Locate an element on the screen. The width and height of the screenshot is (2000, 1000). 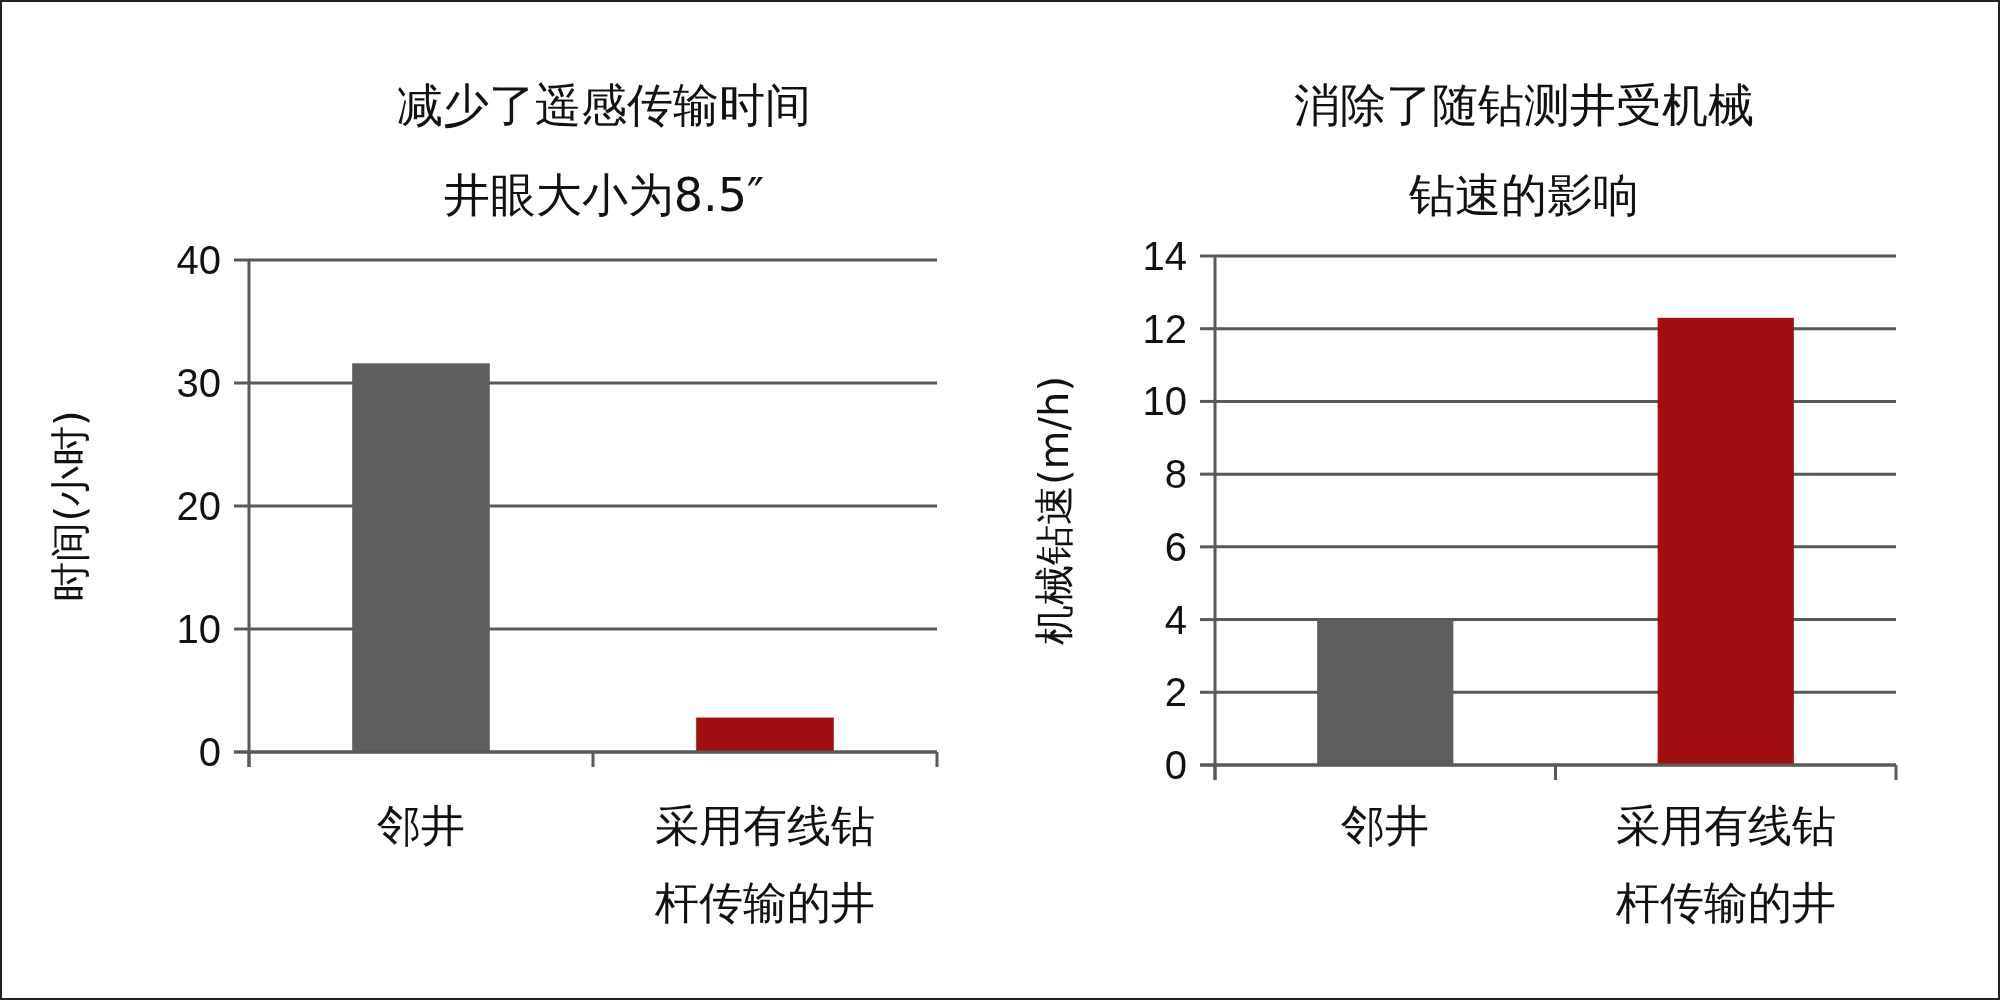
y-tick-label: 2 is located at coordinates (1175, 692).